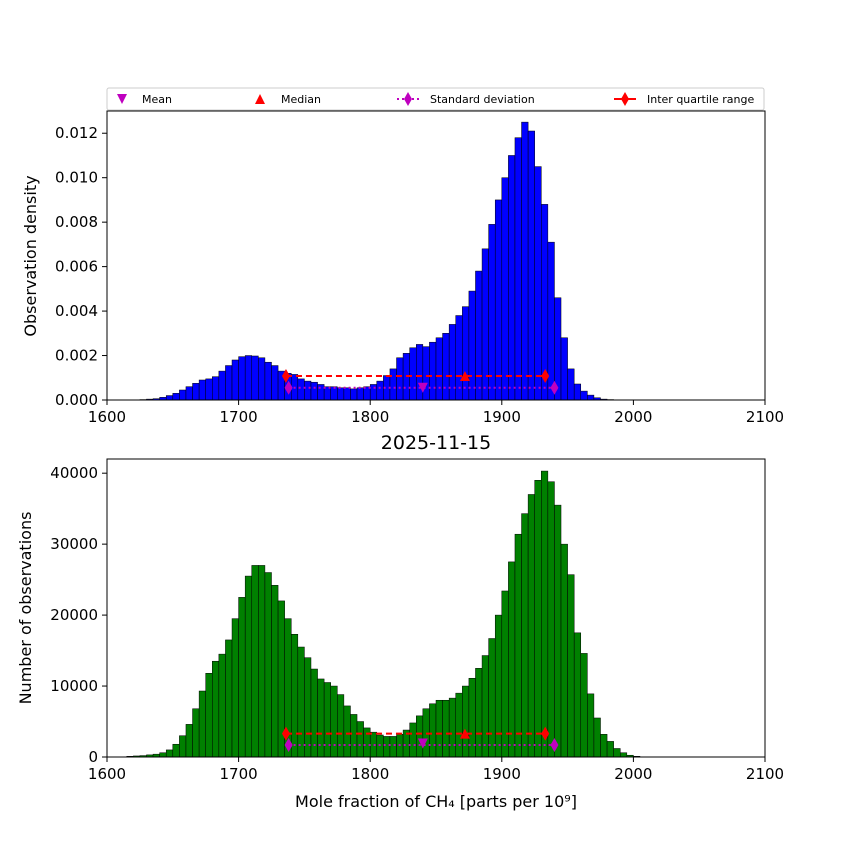 The width and height of the screenshot is (850, 850). I want to click on x-axis-label: Mole fraction of CH₄ [parts per 10⁹], so click(436, 801).